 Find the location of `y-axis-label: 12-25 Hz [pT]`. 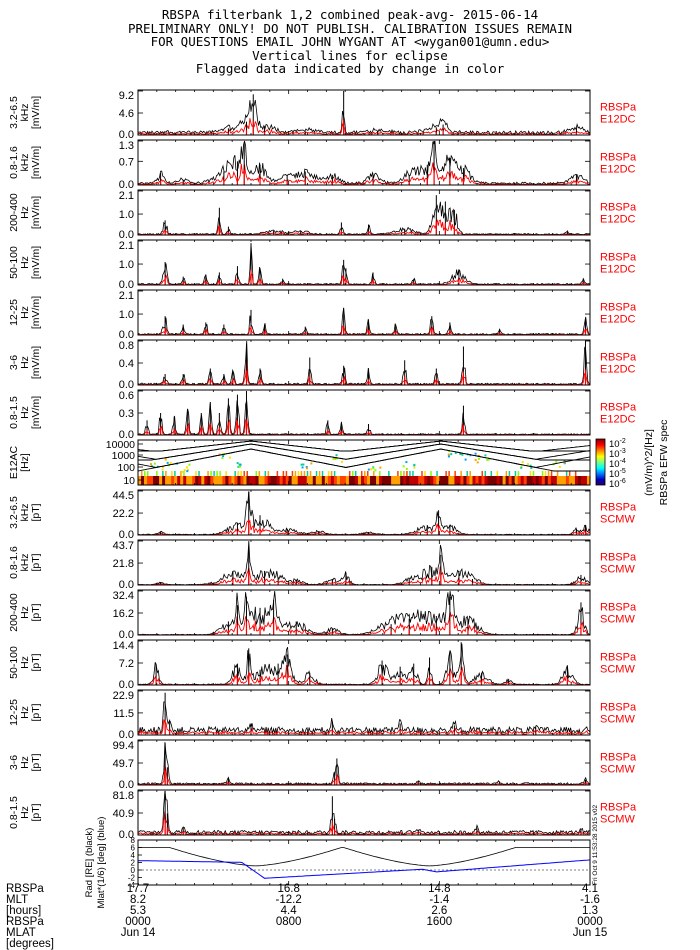

y-axis-label: 12-25 Hz [pT] is located at coordinates (25, 712).